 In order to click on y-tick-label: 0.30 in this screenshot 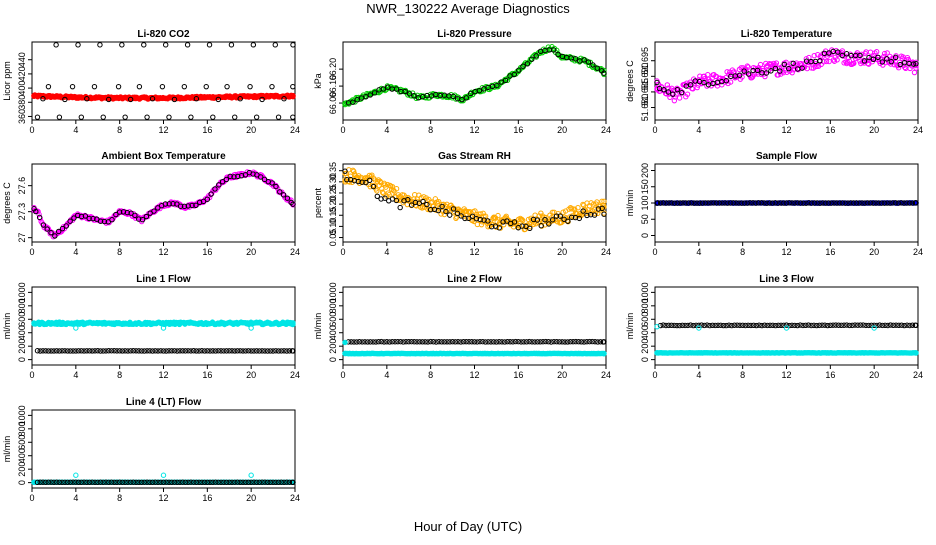, I will do `click(333, 182)`.